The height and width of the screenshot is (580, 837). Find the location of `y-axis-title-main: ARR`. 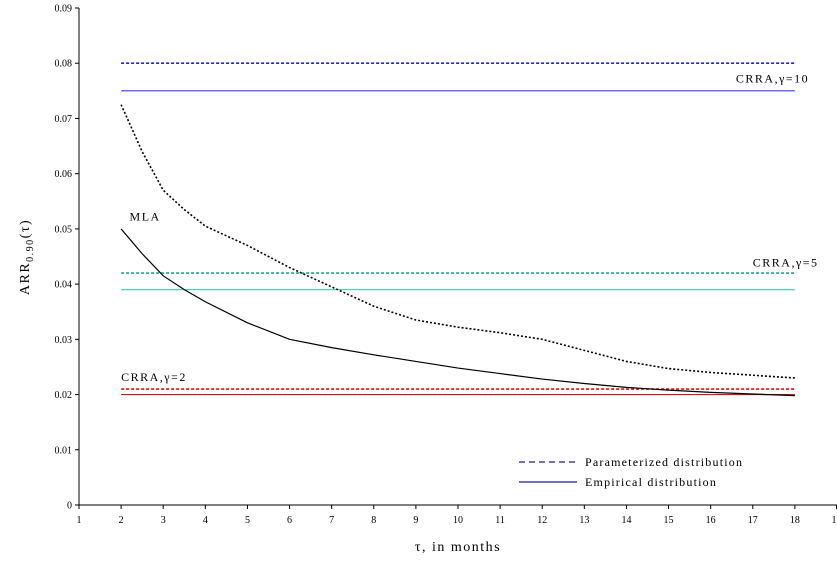

y-axis-title-main: ARR is located at coordinates (25, 278).